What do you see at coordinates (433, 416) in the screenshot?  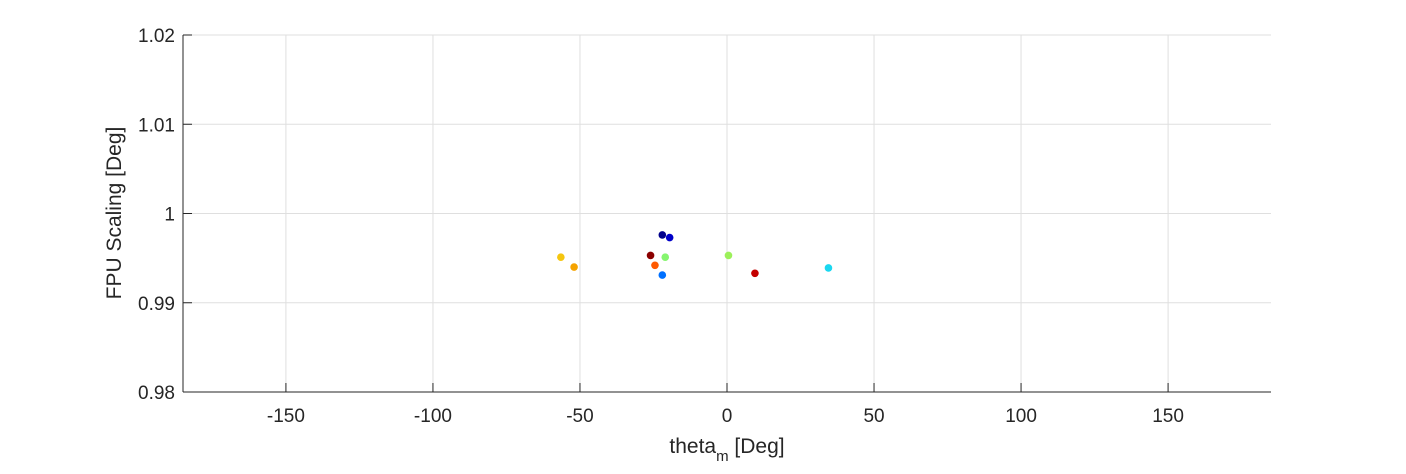 I see `x-tick-label: -100` at bounding box center [433, 416].